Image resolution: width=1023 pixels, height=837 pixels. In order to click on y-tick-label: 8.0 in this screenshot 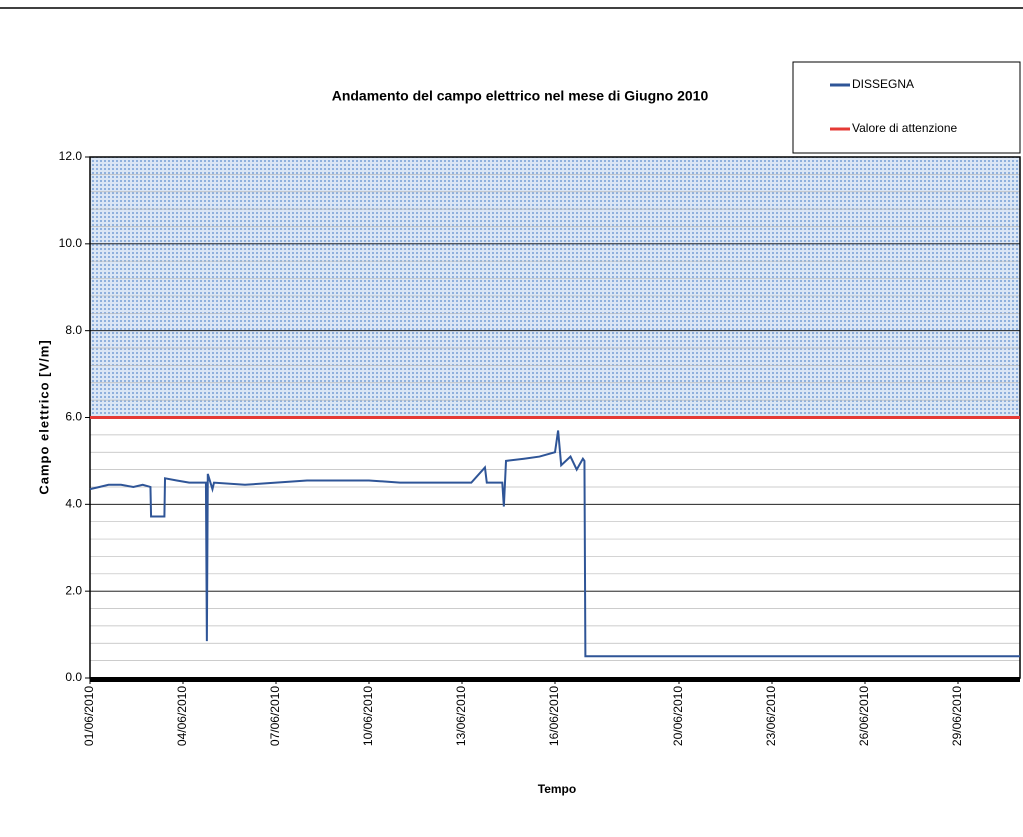, I will do `click(73, 330)`.